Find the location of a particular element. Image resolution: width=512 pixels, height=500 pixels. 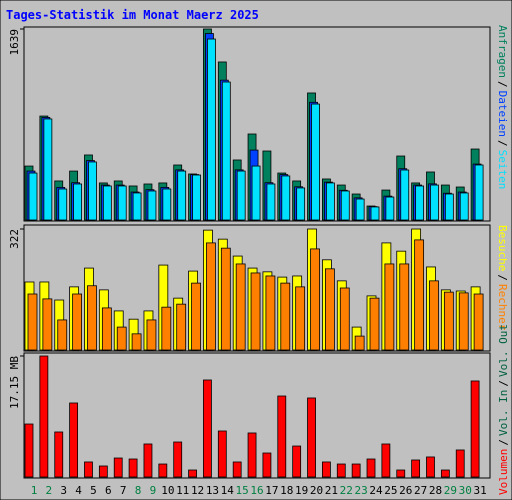

legend-entry: Rechner is located at coordinates (502, 307).